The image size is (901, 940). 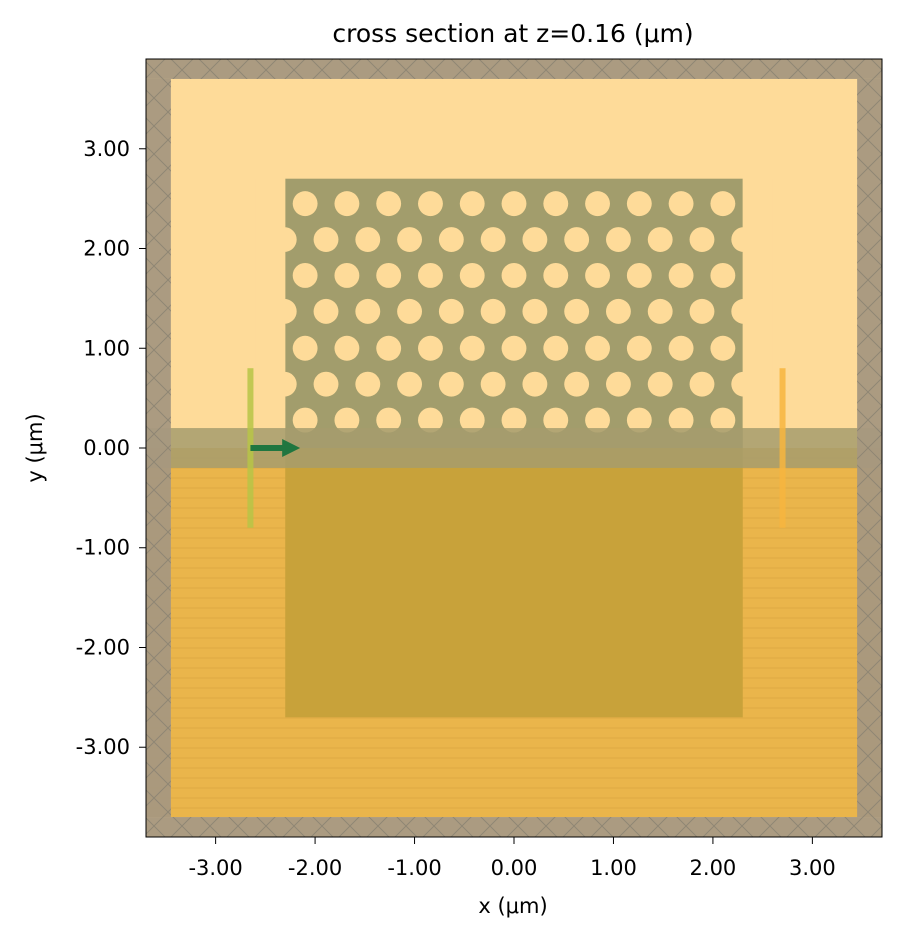 I want to click on y-tick-label: 3.00, so click(x=106, y=149).